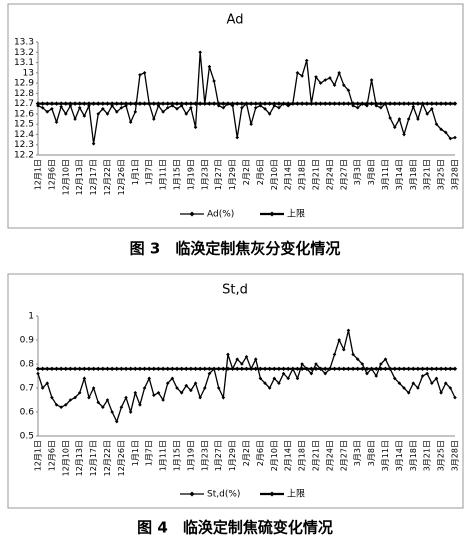  Describe the element at coordinates (441, 174) in the screenshot. I see `x-tick-label: 3月25日` at that location.